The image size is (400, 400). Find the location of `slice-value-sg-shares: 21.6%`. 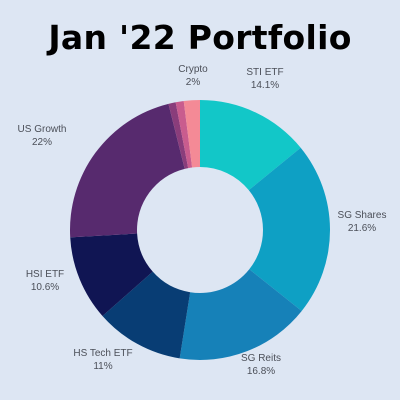

slice-value-sg-shares: 21.6% is located at coordinates (362, 228).